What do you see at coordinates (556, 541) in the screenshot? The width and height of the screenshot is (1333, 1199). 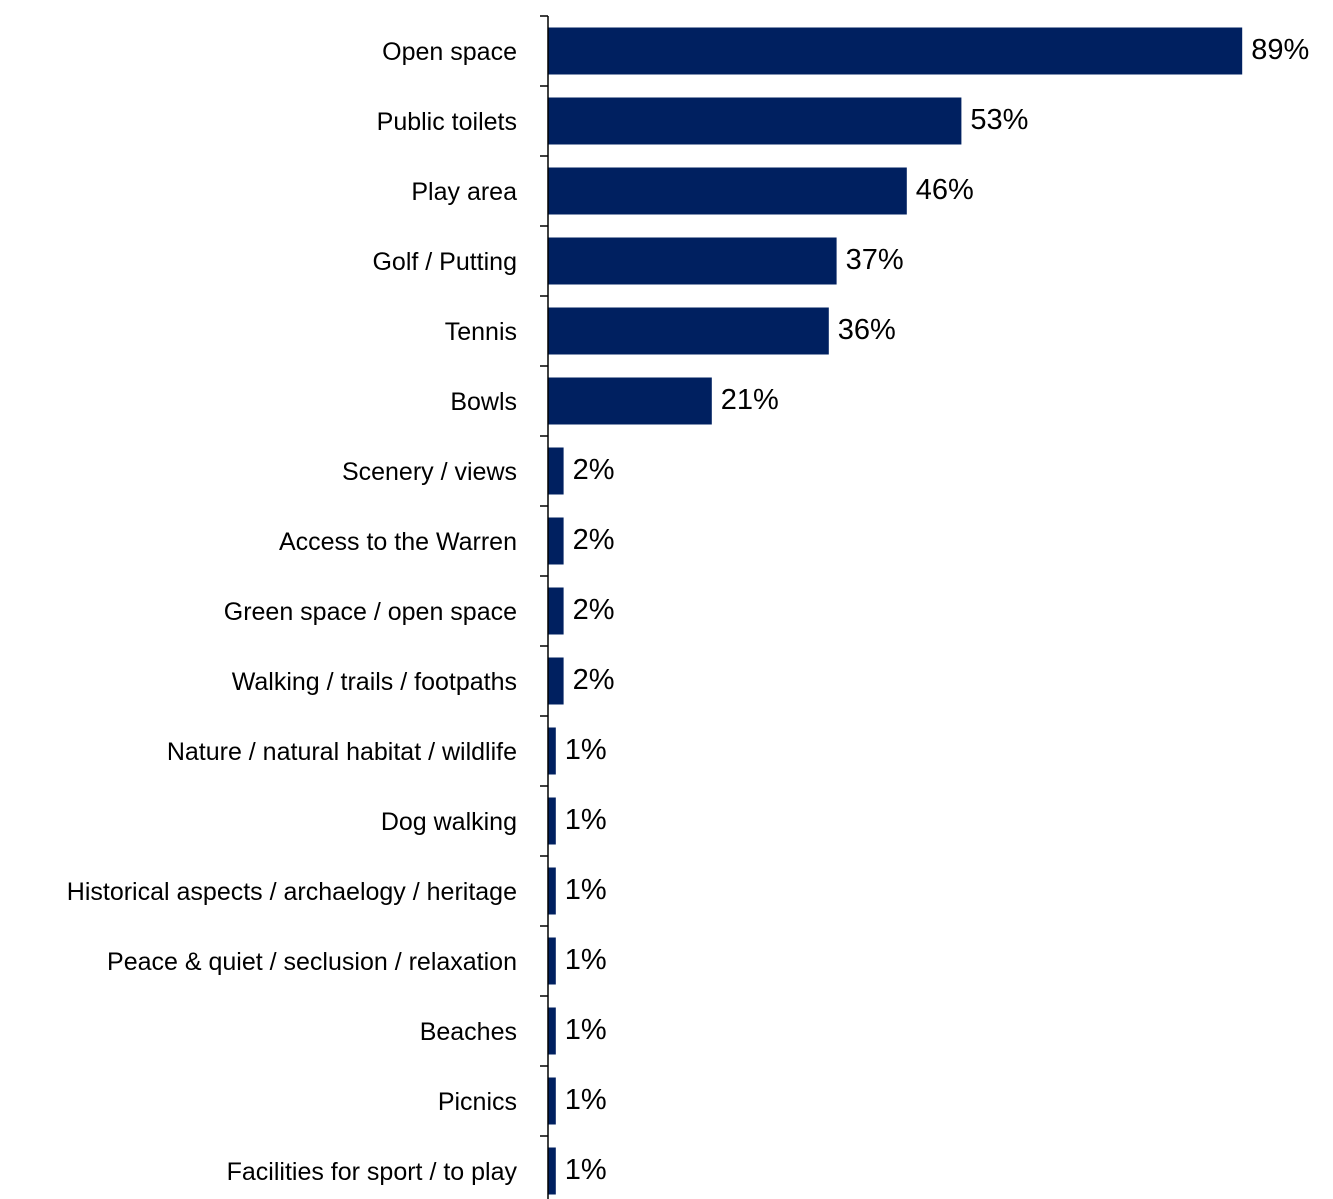 I see `bar-access-to-the-warren` at bounding box center [556, 541].